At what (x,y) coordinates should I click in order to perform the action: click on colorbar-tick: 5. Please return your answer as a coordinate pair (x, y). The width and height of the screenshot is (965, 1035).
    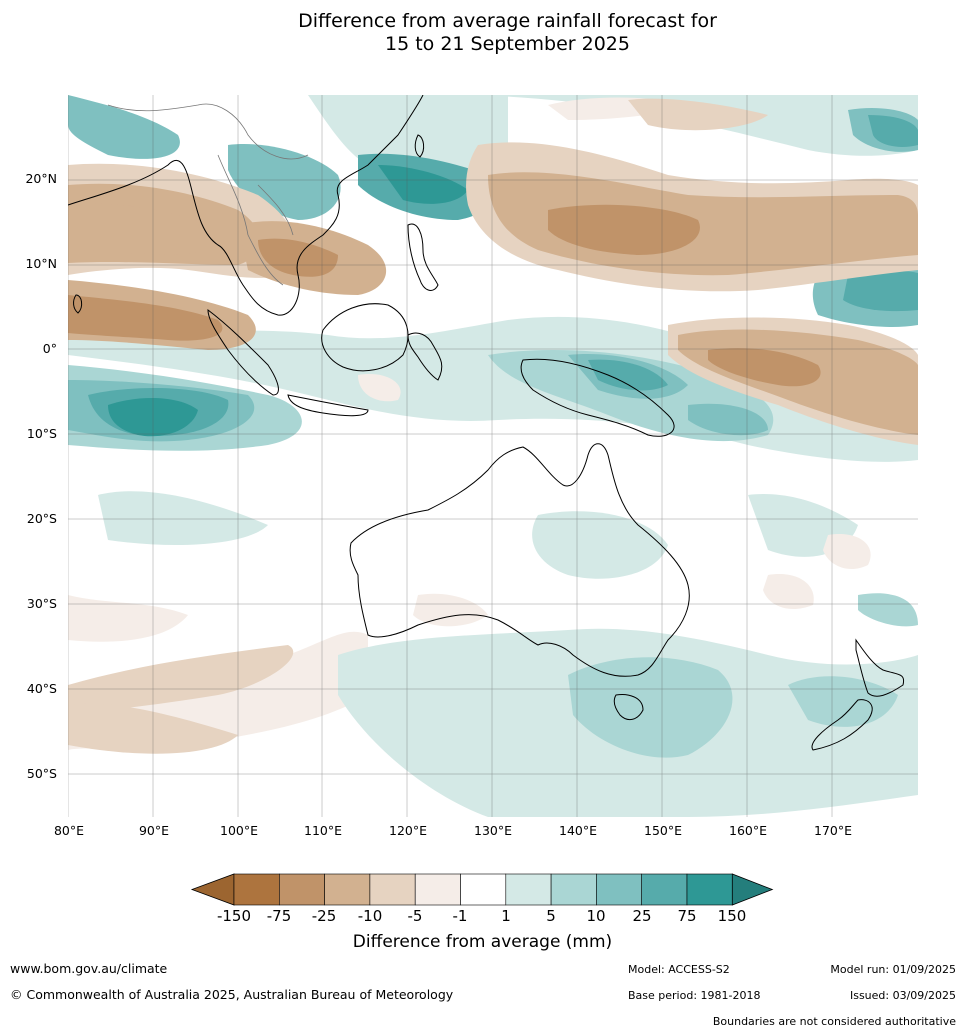
    Looking at the image, I should click on (551, 916).